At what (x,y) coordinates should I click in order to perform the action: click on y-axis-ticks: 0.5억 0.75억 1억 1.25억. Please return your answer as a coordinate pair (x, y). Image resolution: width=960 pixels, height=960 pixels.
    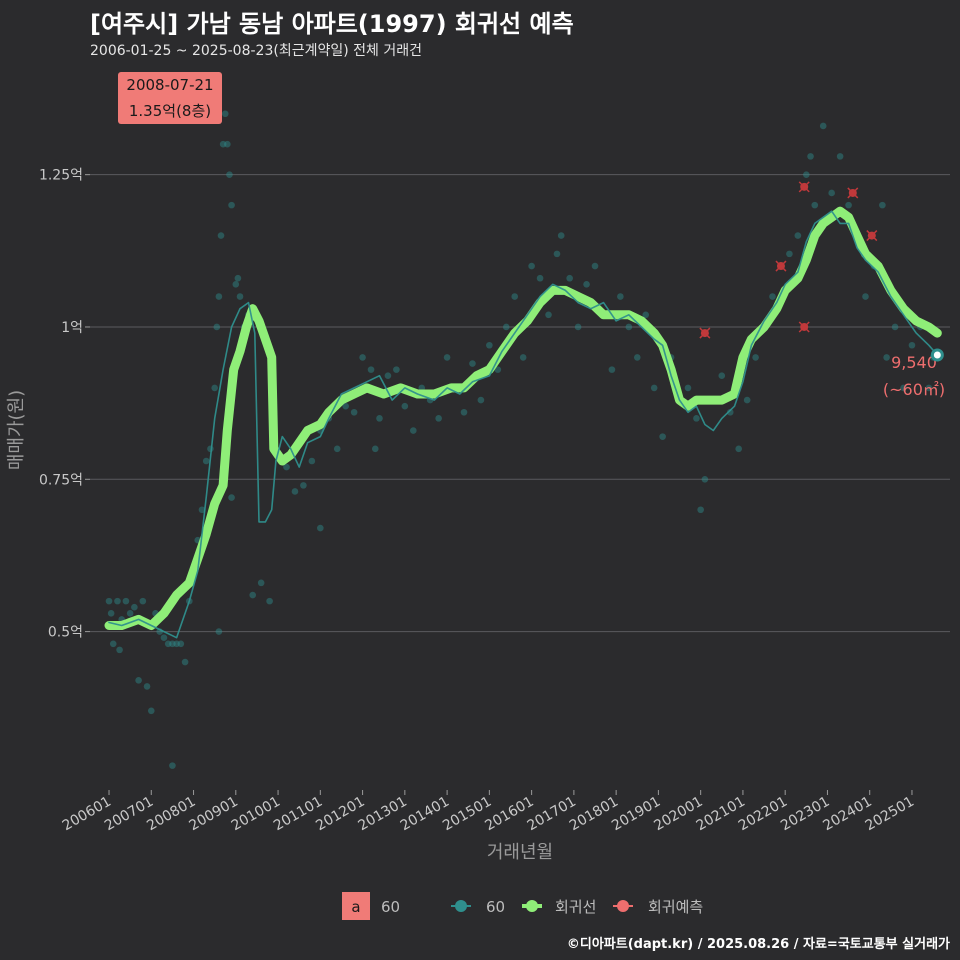
    Looking at the image, I should click on (64, 404).